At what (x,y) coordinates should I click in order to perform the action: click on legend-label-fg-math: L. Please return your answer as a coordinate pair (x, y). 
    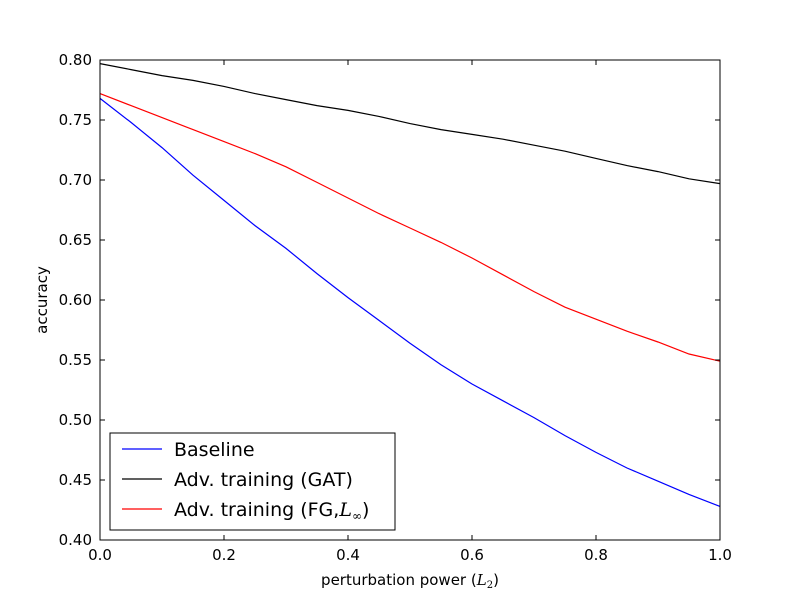
    Looking at the image, I should click on (345, 510).